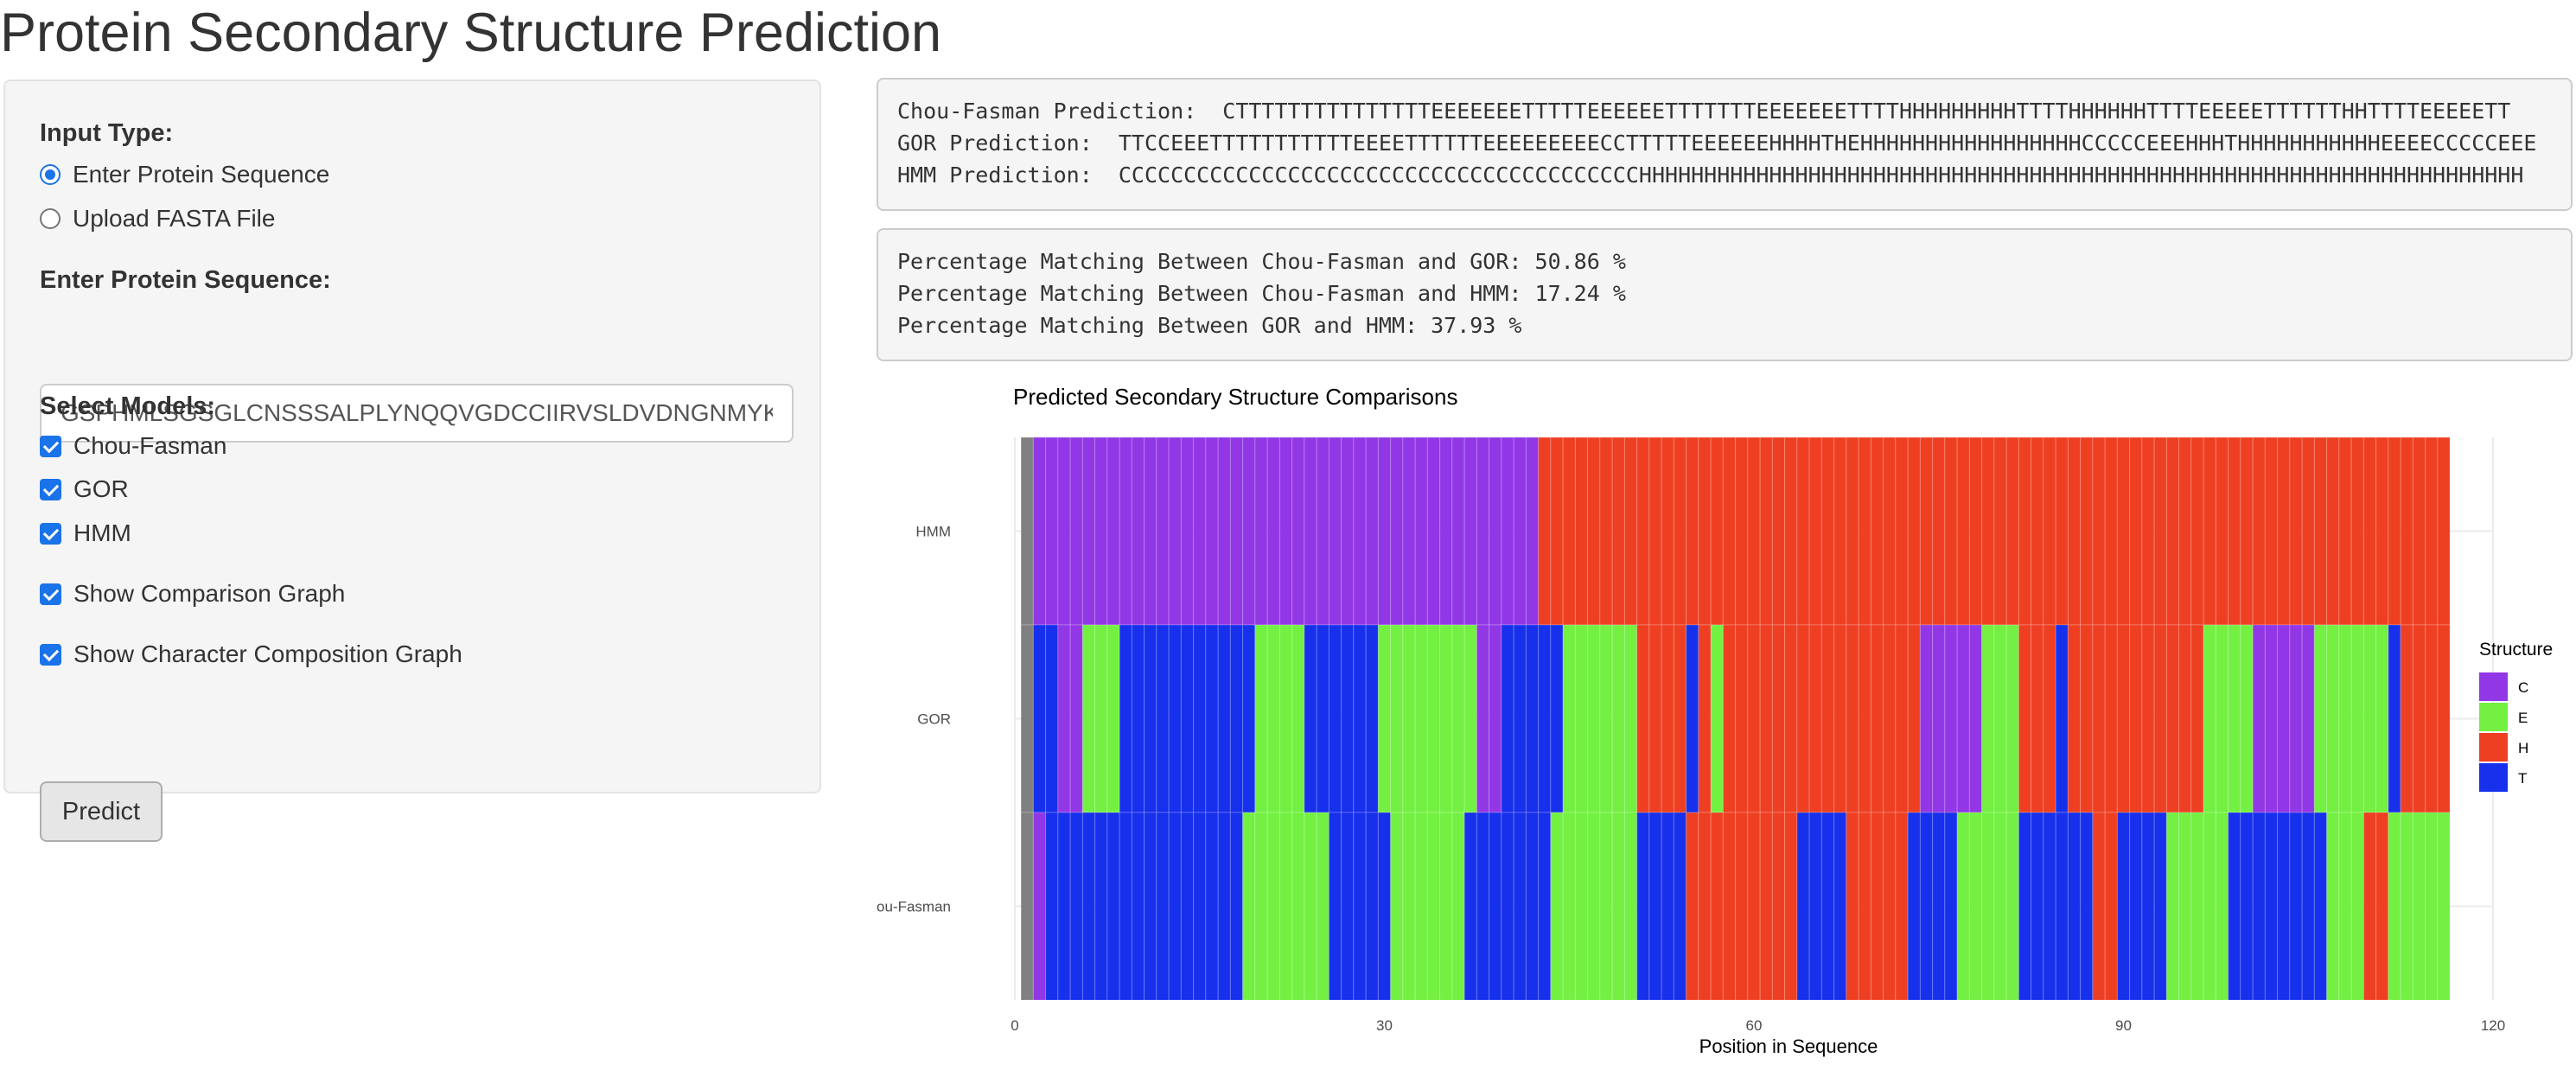 This screenshot has height=1077, width=2576. Describe the element at coordinates (133, 446) in the screenshot. I see `checkbox-chou-fasman: Chou-Fasman` at that location.